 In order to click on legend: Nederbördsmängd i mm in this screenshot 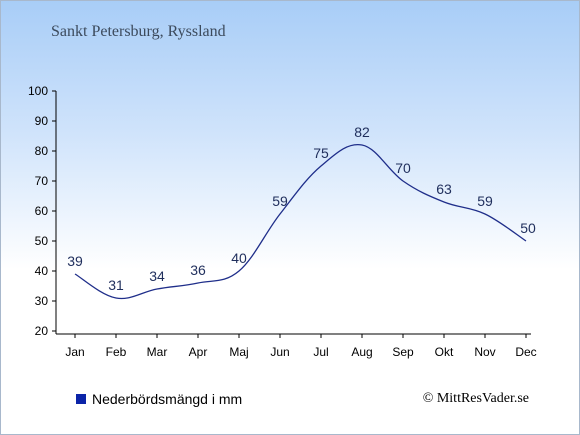, I will do `click(159, 399)`.